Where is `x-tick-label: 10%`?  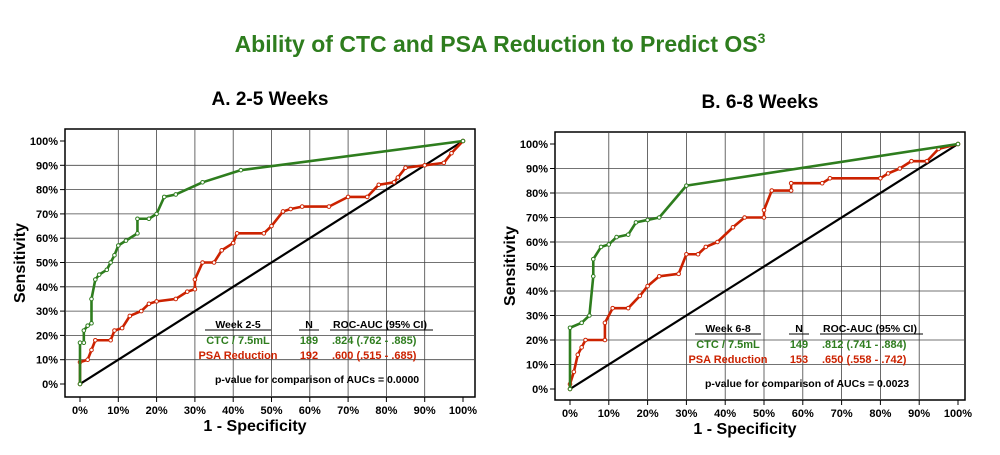 x-tick-label: 10% is located at coordinates (118, 411).